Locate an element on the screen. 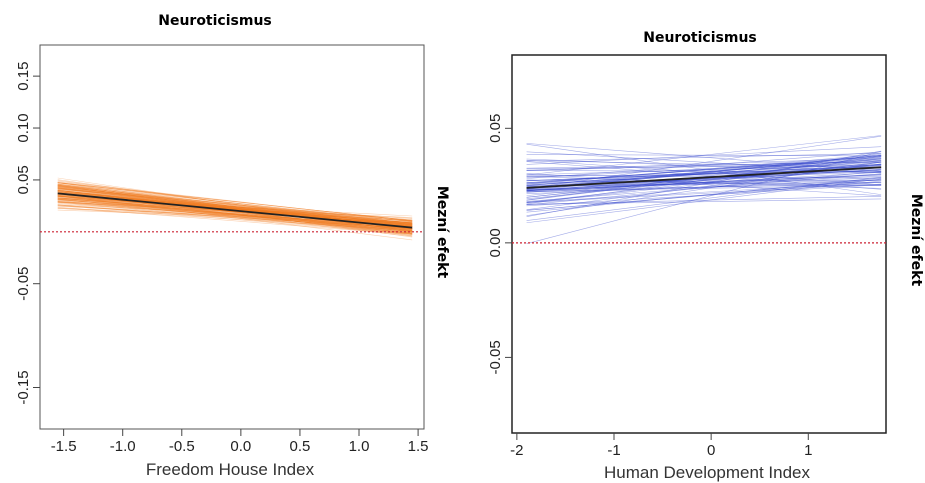  chart-right-estimate-line is located at coordinates (704, 177).